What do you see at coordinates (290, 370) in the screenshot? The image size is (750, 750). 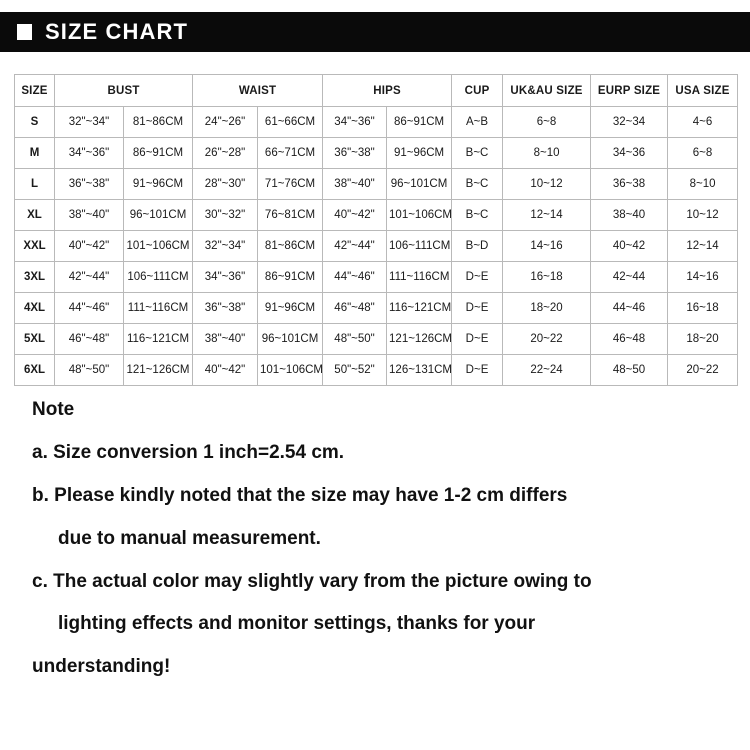 I see `cell-waist-cm: 101~106CM` at bounding box center [290, 370].